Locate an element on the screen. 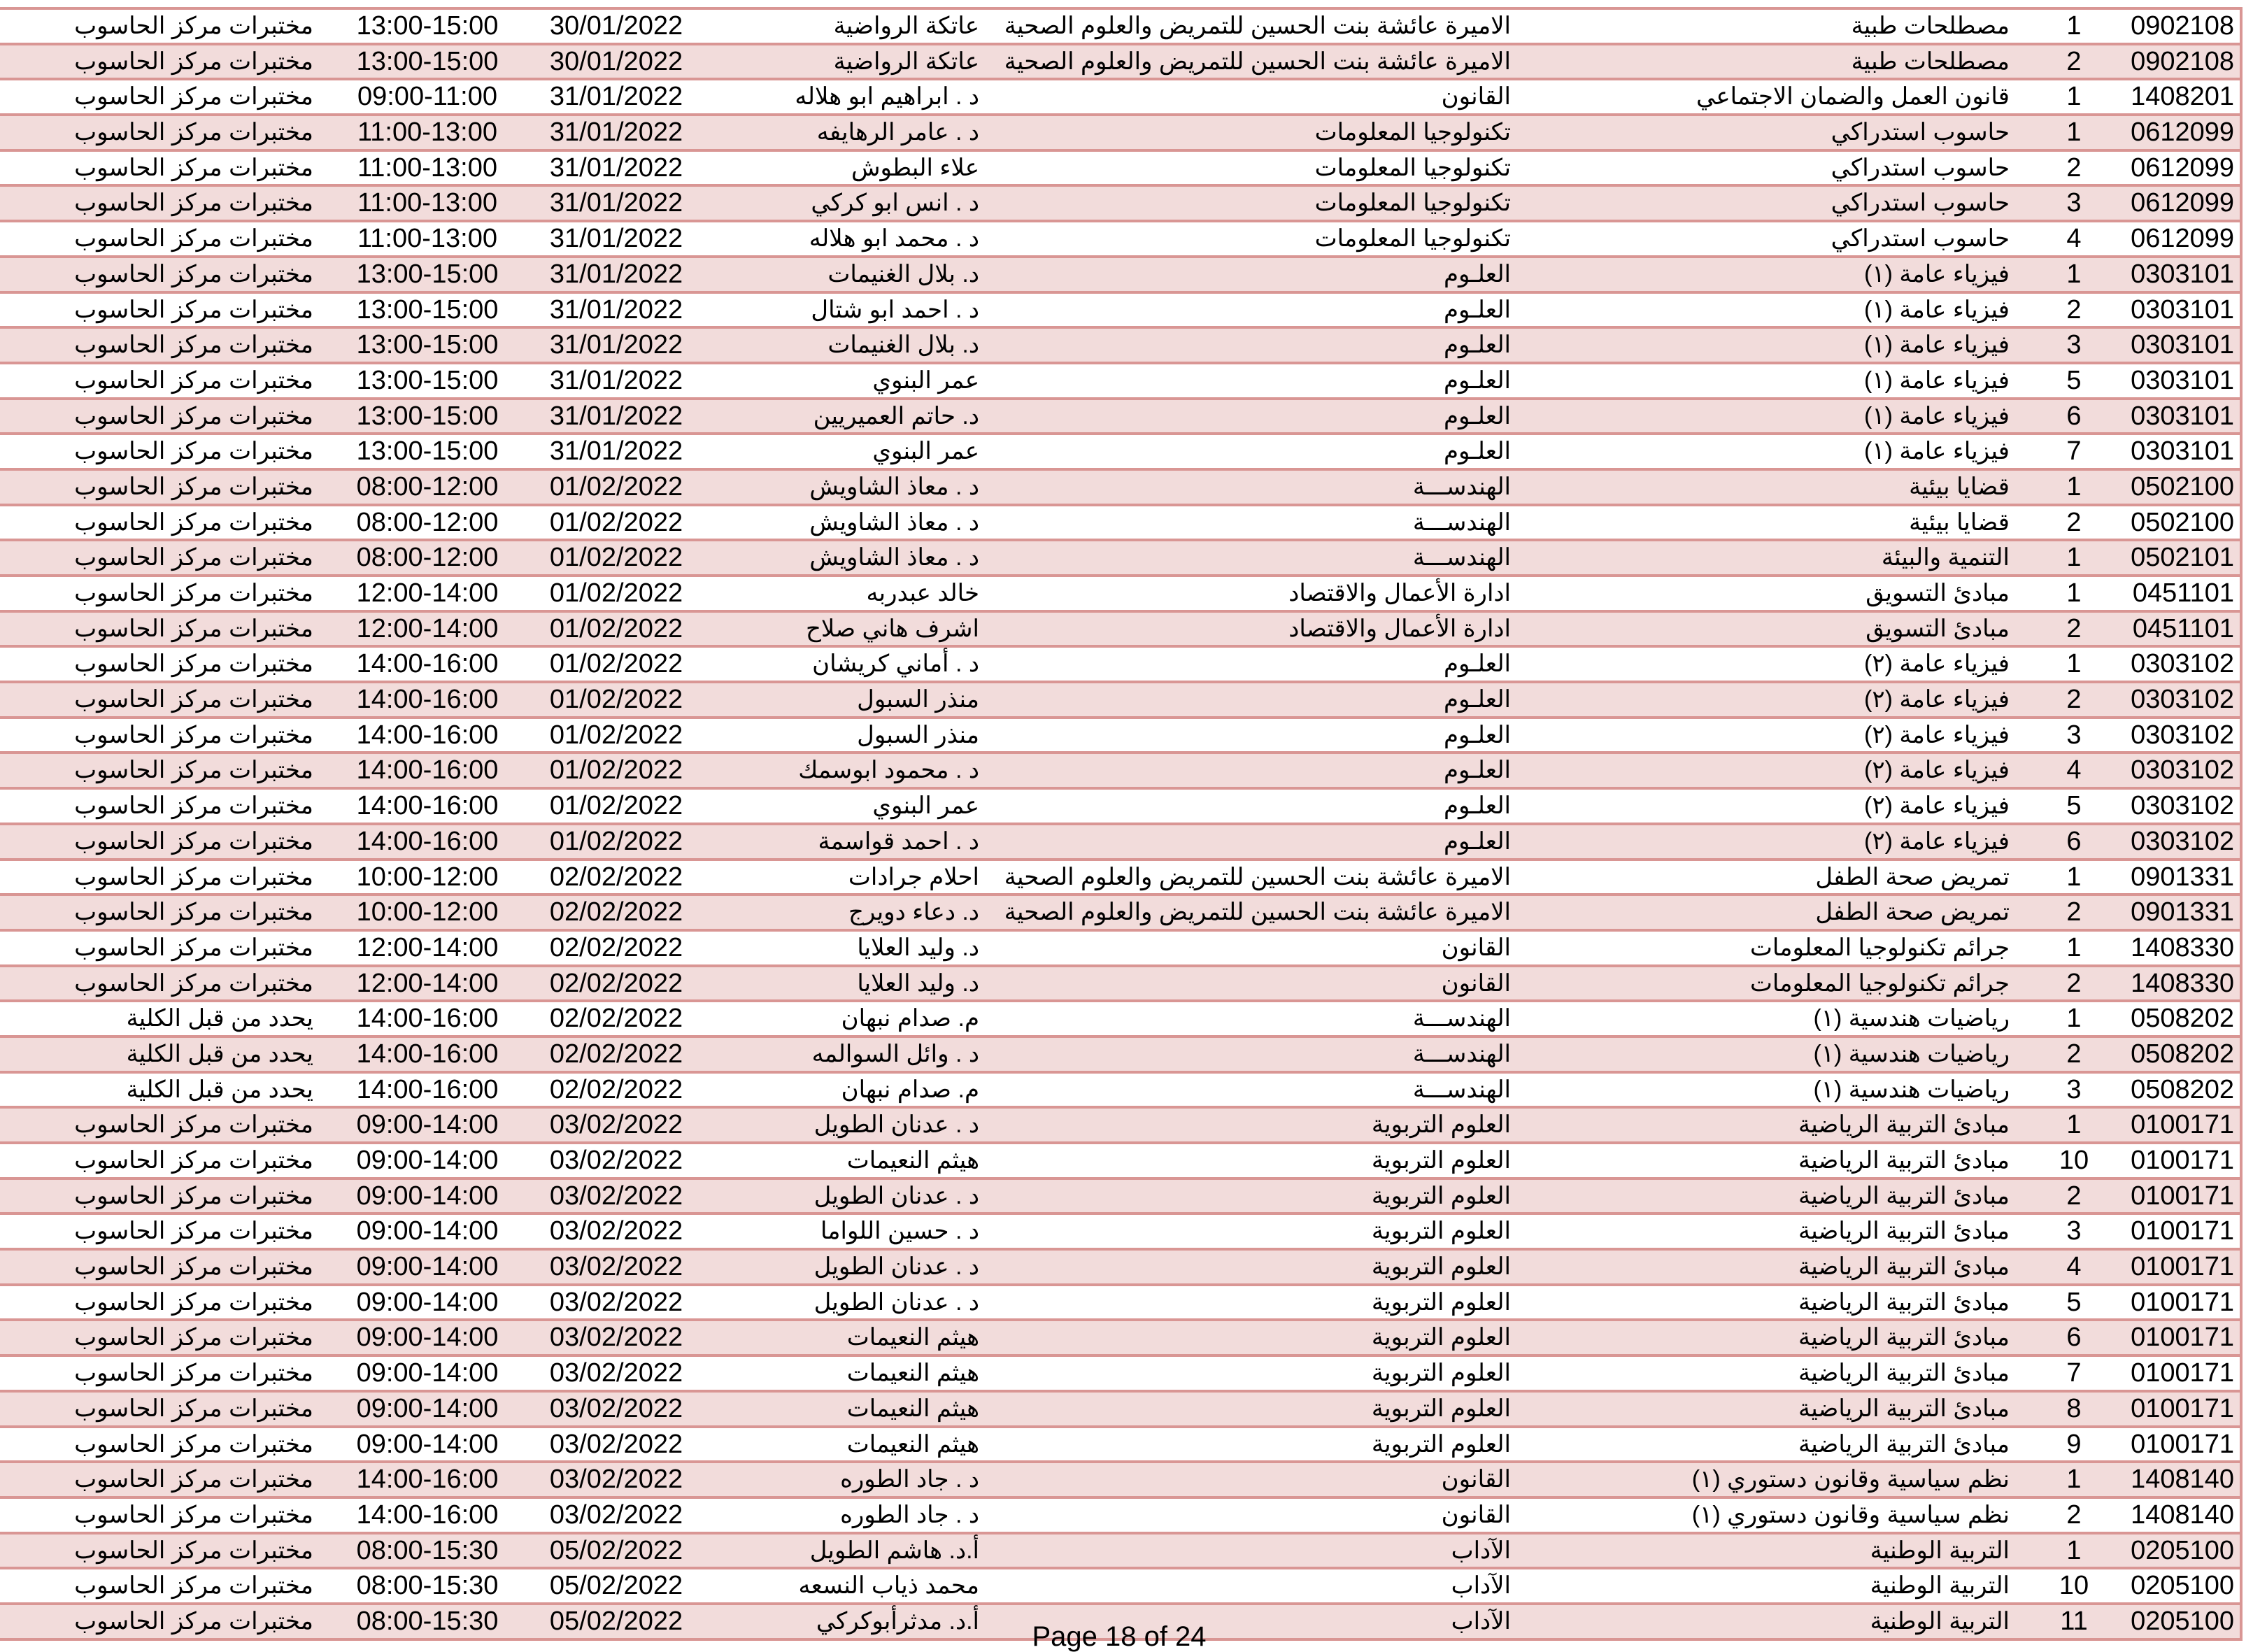 The width and height of the screenshot is (2253, 1652). course-name: نظم سياسية وقانون دستوري (١) is located at coordinates (1850, 1514).